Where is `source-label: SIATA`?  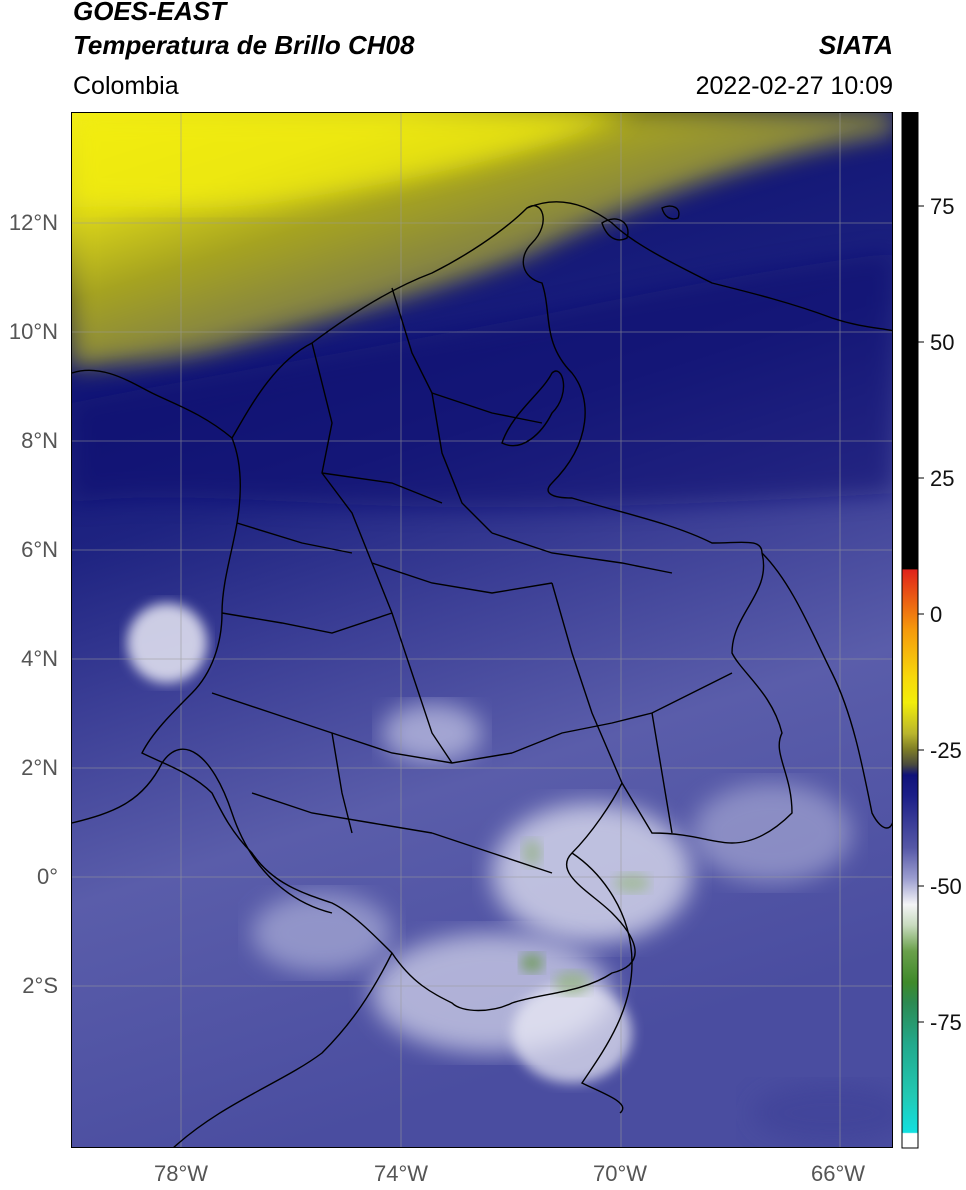 source-label: SIATA is located at coordinates (855, 45).